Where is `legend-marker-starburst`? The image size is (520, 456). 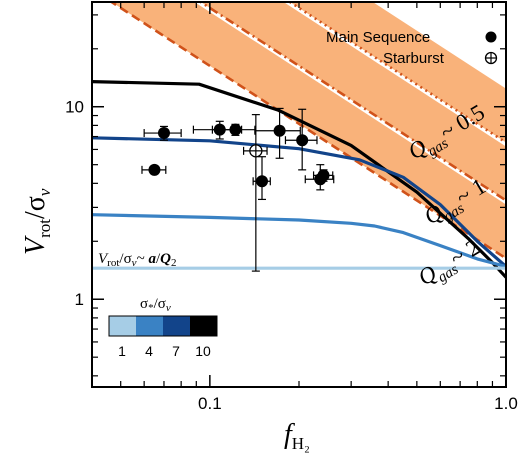
legend-marker-starburst is located at coordinates (491, 58).